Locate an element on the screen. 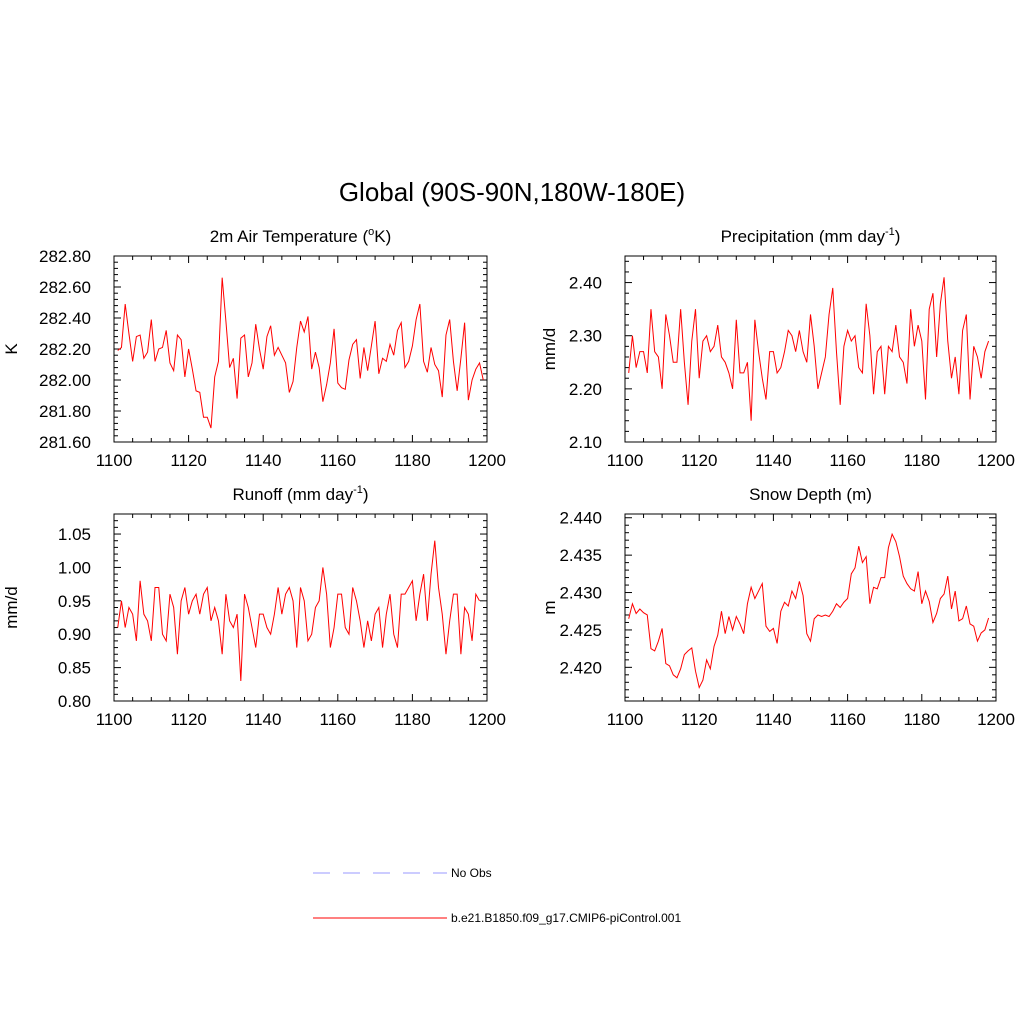 The width and height of the screenshot is (1024, 1024). y-tick-label: 0.80 is located at coordinates (74, 701).